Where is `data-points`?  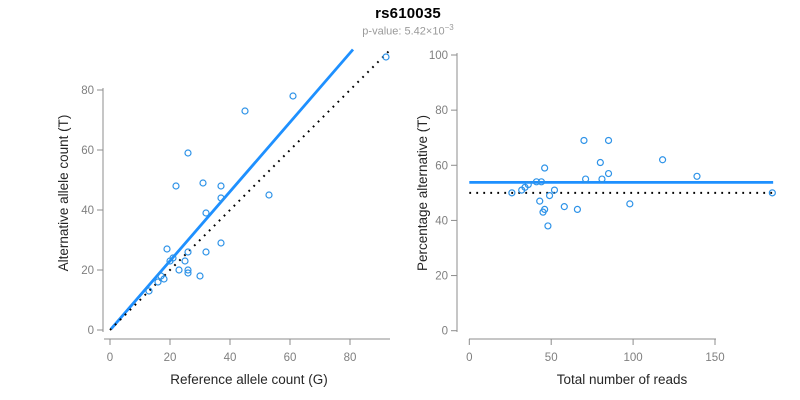 data-points is located at coordinates (642, 183).